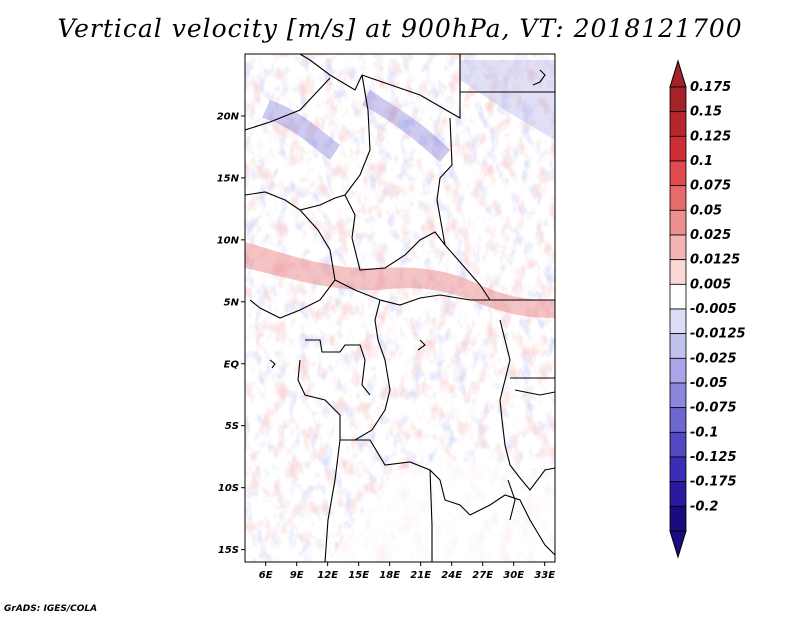  What do you see at coordinates (482, 575) in the screenshot?
I see `lon-tick-label: 27E` at bounding box center [482, 575].